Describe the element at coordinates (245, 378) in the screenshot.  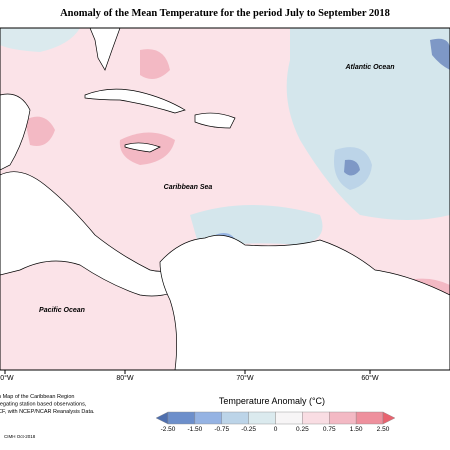
I see `lon-label: 70°W` at that location.